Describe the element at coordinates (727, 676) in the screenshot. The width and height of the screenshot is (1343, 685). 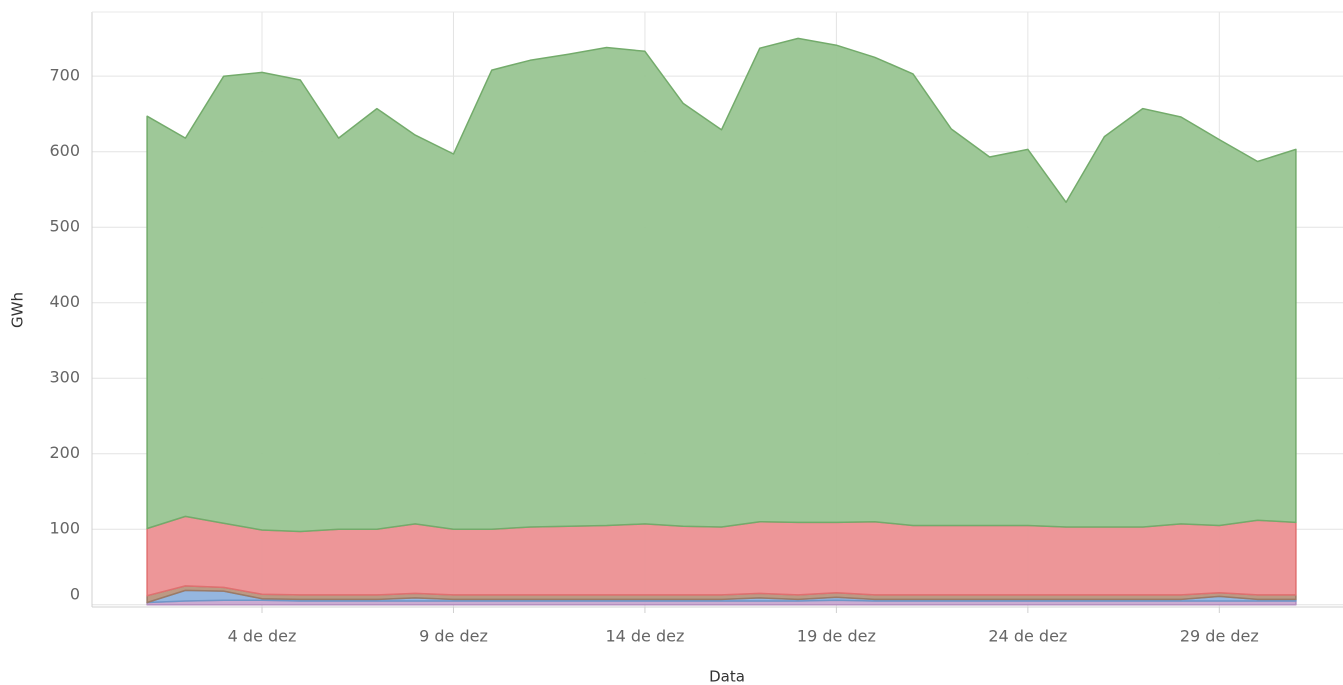
I see `x-axis-title: Data` at that location.